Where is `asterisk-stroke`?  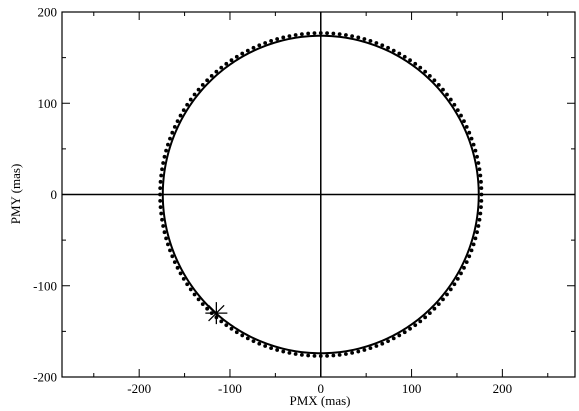
asterisk-stroke is located at coordinates (216, 313).